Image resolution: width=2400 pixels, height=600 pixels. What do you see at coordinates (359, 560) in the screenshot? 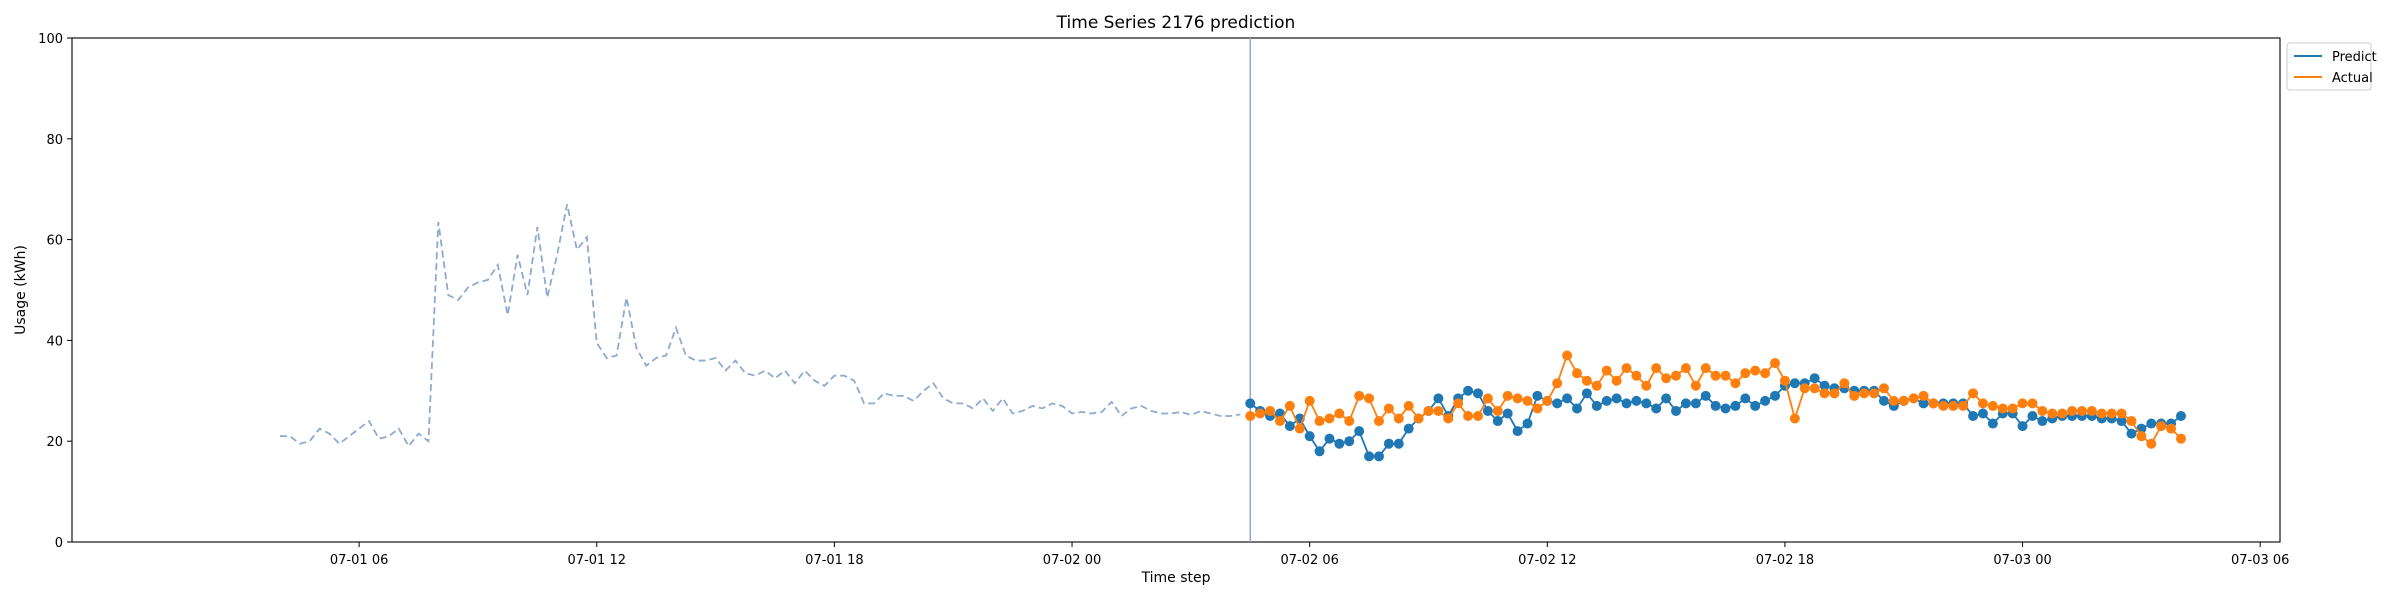
I see `x-tick-label: 07-01 06` at bounding box center [359, 560].